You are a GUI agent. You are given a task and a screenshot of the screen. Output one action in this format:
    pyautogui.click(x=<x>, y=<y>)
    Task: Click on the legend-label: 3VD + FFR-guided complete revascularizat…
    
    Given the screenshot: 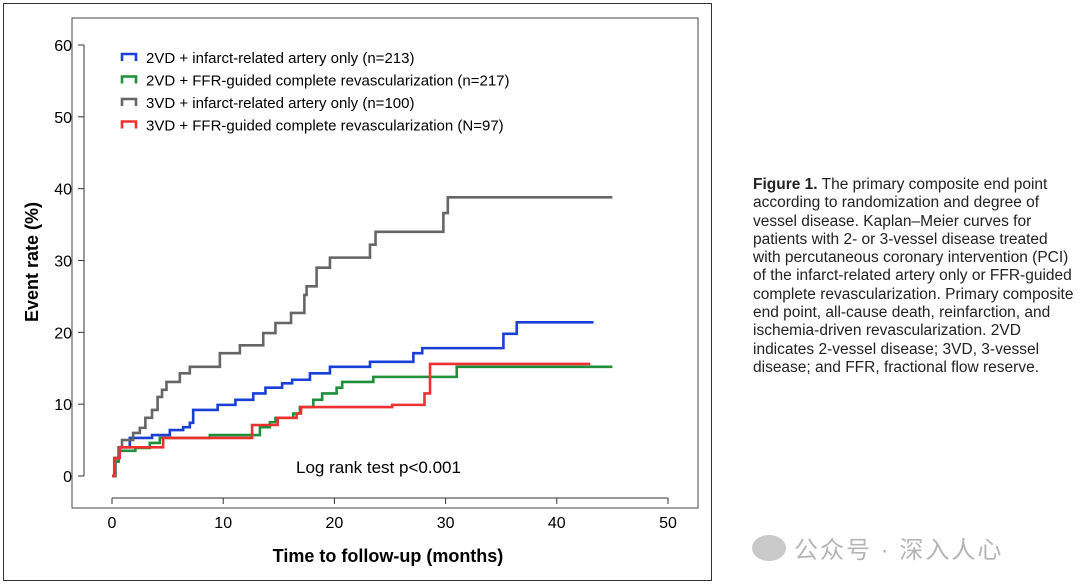 What is the action you would take?
    pyautogui.click(x=325, y=126)
    